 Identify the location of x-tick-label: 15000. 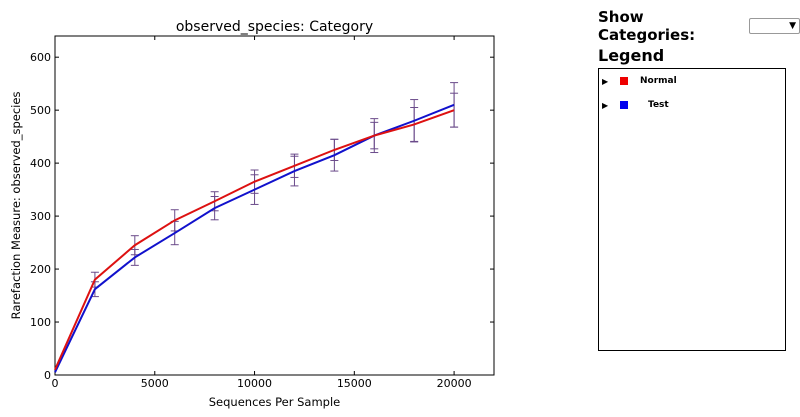
(354, 383).